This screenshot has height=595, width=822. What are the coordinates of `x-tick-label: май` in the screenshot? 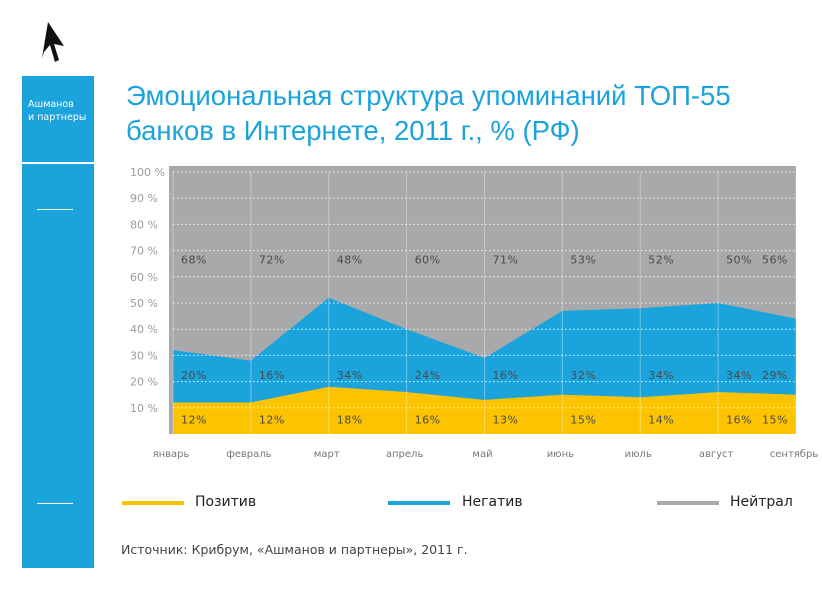 It's located at (482, 454).